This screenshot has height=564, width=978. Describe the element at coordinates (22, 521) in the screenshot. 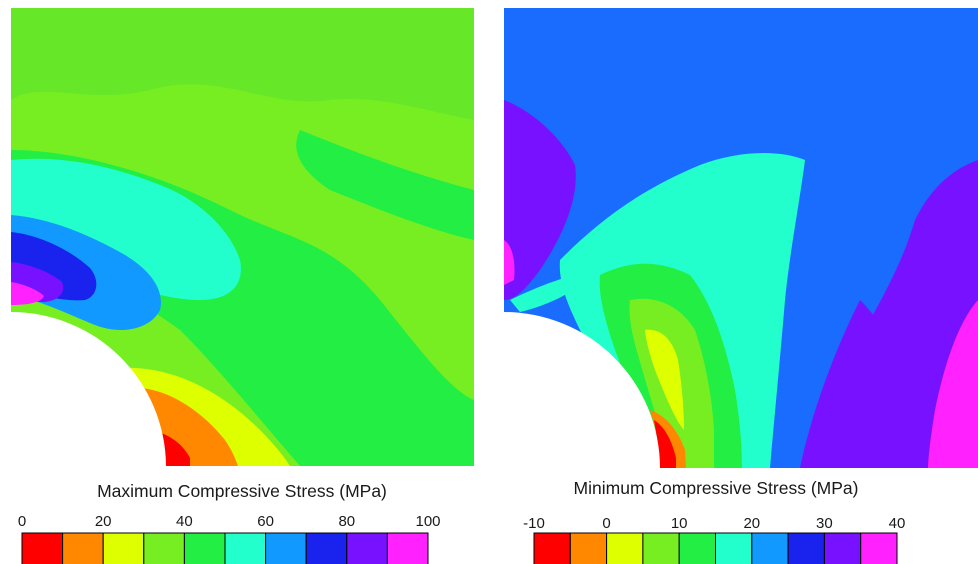

I see `max-colorbar-tick-label: 0` at that location.